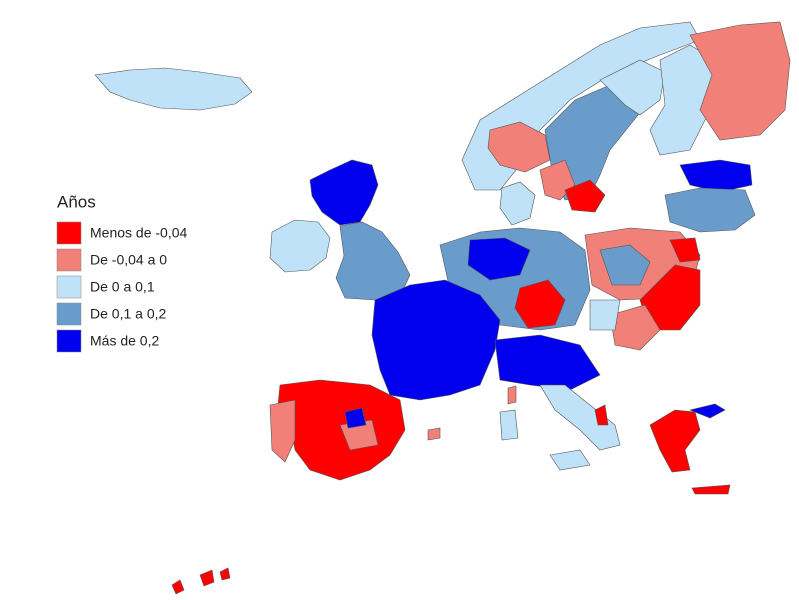  What do you see at coordinates (128, 260) in the screenshot?
I see `legend-label: De -0,04 a 0` at bounding box center [128, 260].